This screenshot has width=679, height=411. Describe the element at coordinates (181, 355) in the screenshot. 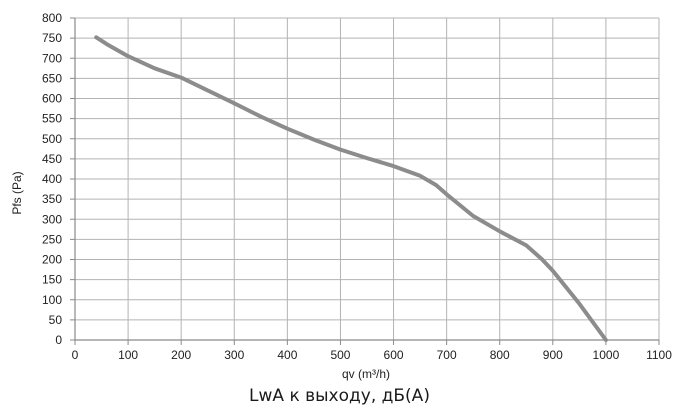

I see `x-tick-label: 200` at that location.